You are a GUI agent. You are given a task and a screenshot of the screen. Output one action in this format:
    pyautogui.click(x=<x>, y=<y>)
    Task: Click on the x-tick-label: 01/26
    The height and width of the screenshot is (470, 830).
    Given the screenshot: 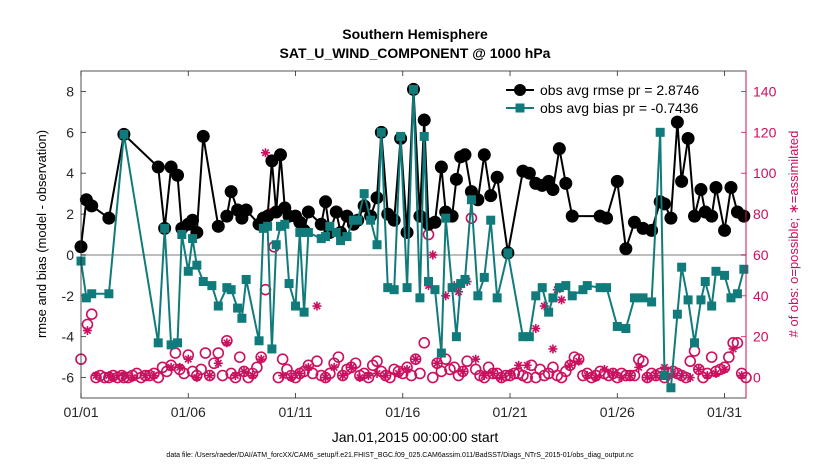 What is the action you would take?
    pyautogui.click(x=617, y=412)
    